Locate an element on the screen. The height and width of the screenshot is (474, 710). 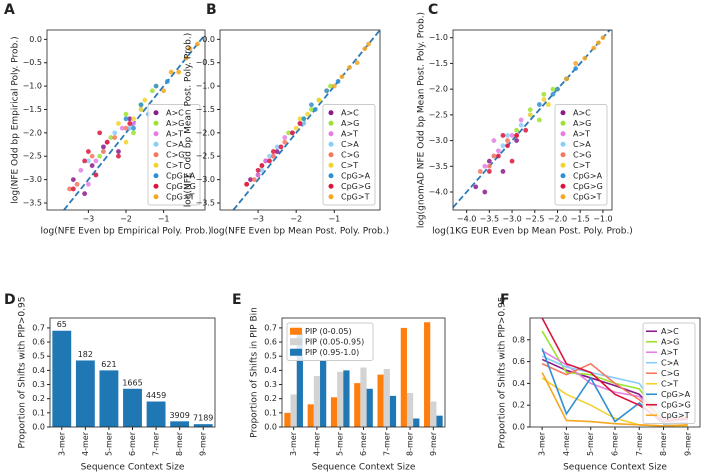
x-tick-label: −2.5 is located at coordinates (534, 219).